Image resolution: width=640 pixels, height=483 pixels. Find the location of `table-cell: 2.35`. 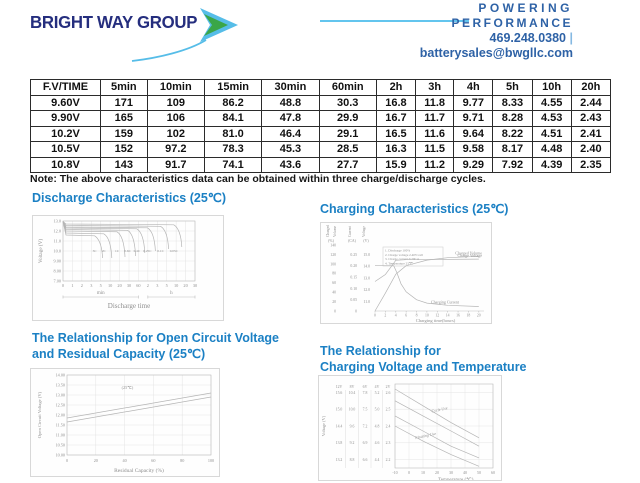

table-cell: 2.35 is located at coordinates (591, 164).